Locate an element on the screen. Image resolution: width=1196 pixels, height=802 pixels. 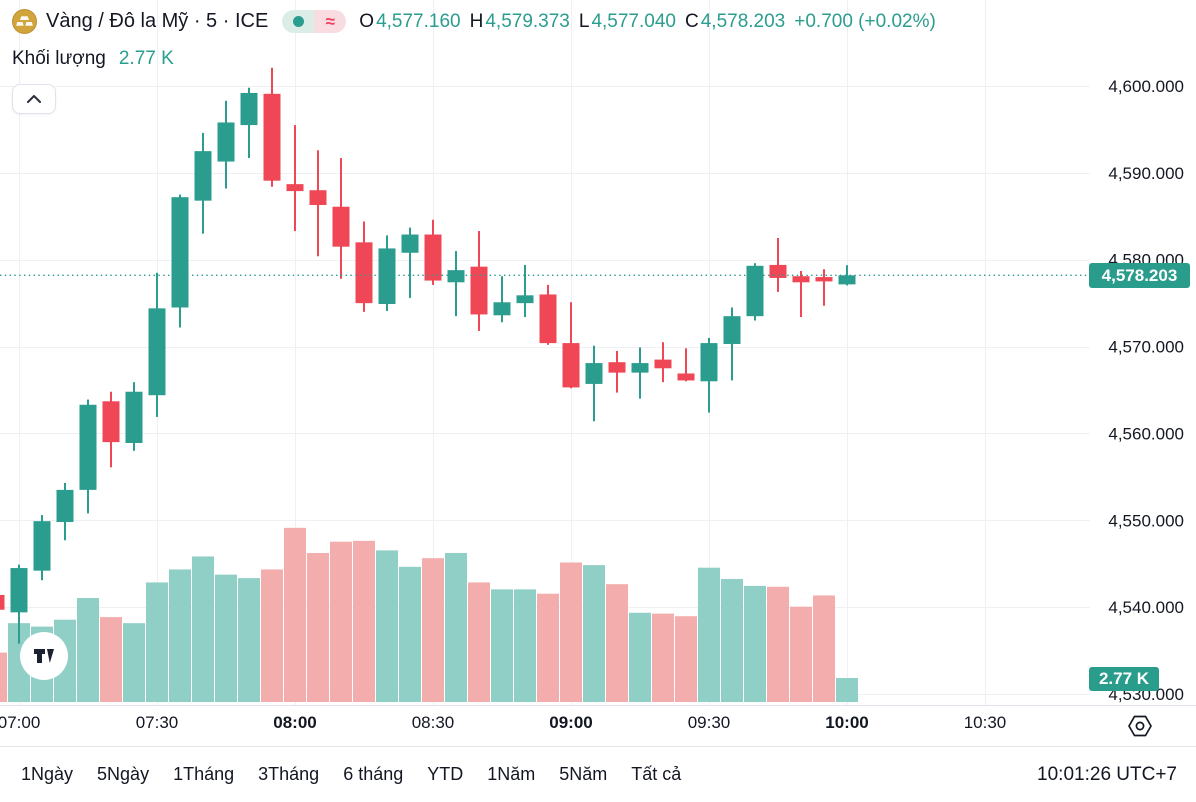
chevron-up-icon is located at coordinates (34, 99).